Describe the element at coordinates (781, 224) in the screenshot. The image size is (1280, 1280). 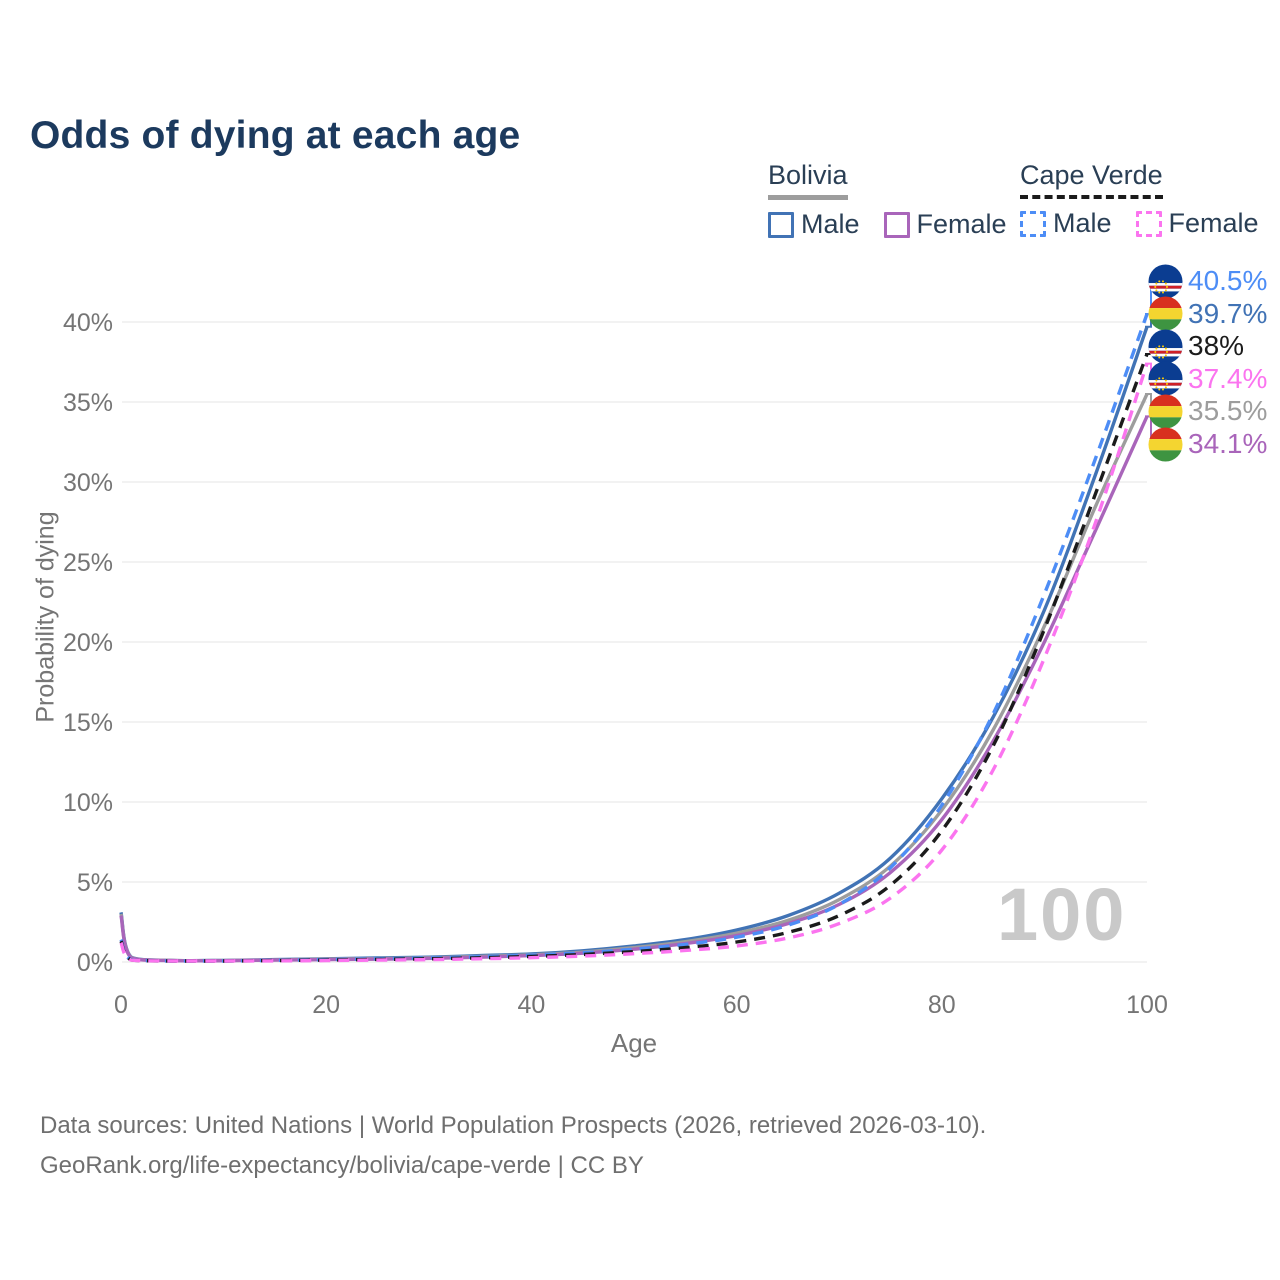
I see `bolivia-male-swatch-icon` at that location.